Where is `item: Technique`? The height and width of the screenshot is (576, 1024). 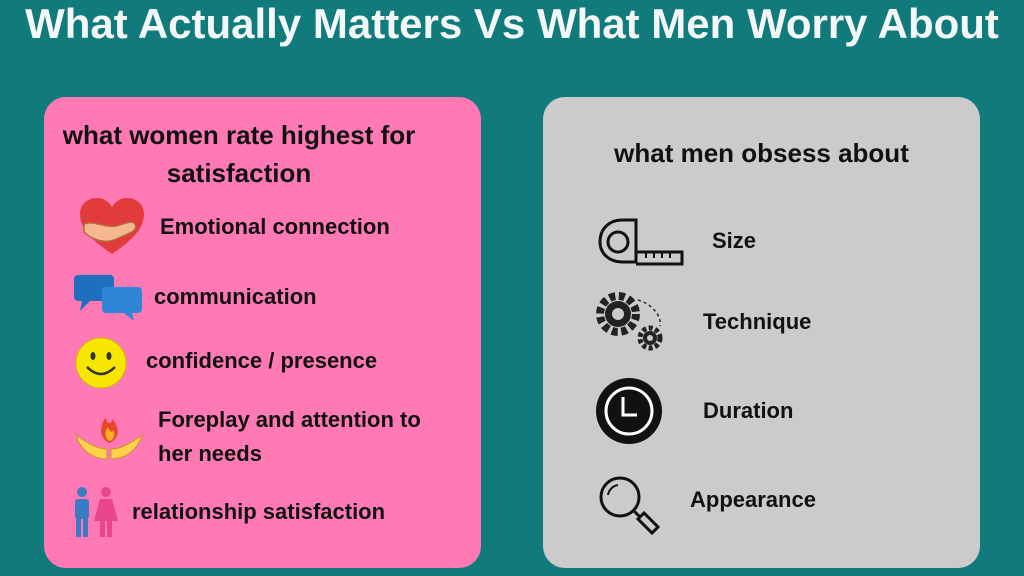 item: Technique is located at coordinates (757, 321).